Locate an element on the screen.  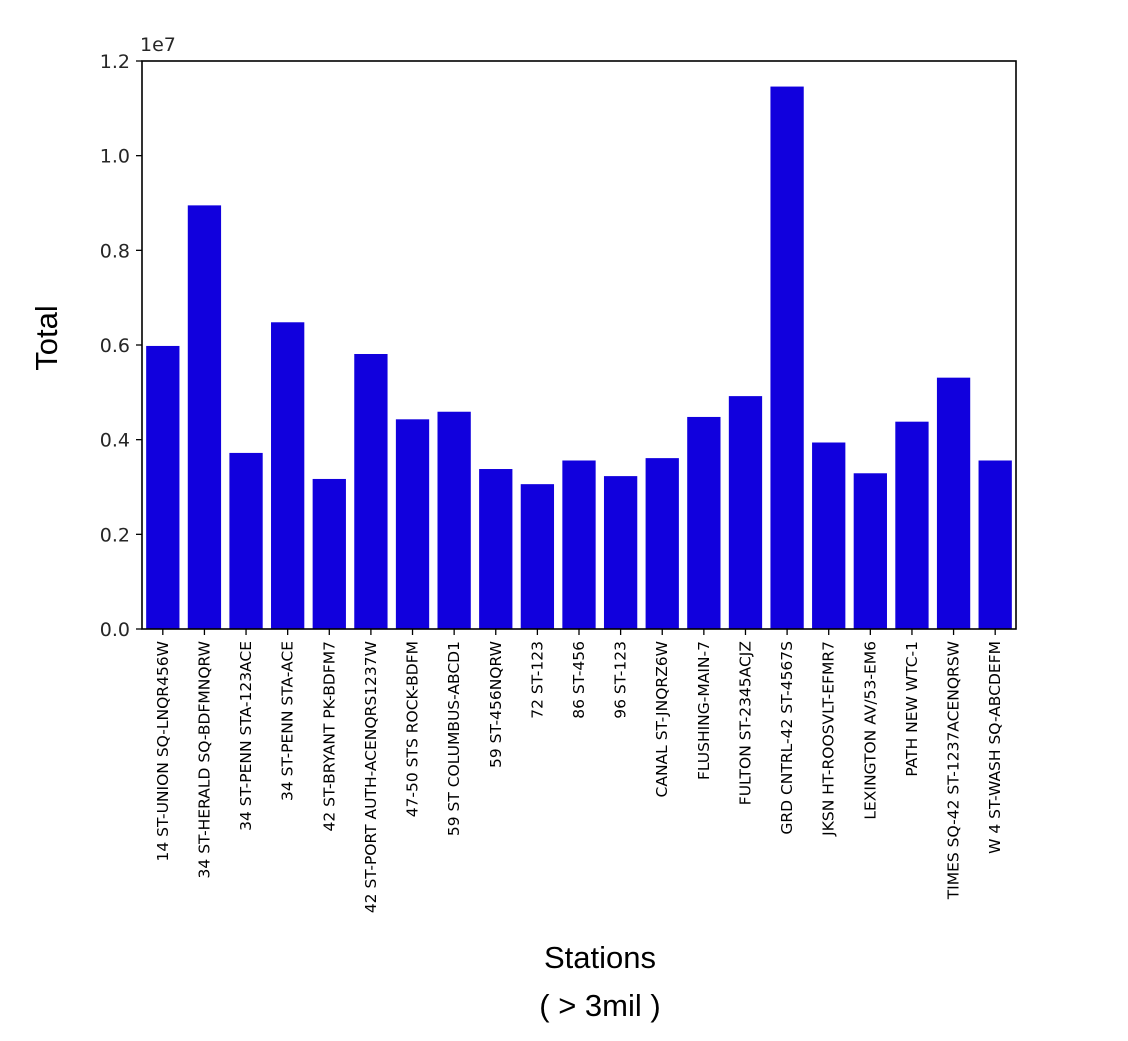
x-tick-label-20: W 4 ST-WASH SQ-ABCDEFM is located at coordinates (995, 747).